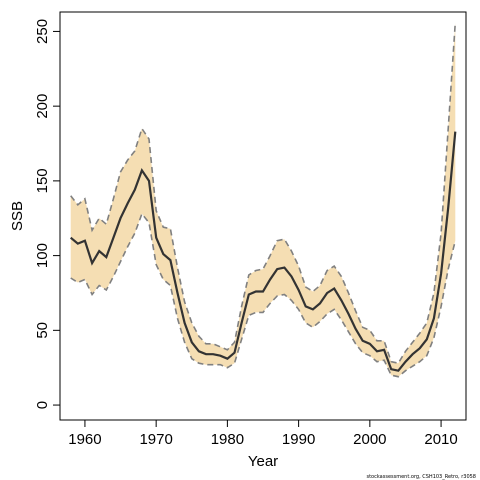  What do you see at coordinates (17, 216) in the screenshot?
I see `y-axis-title: SSB` at bounding box center [17, 216].